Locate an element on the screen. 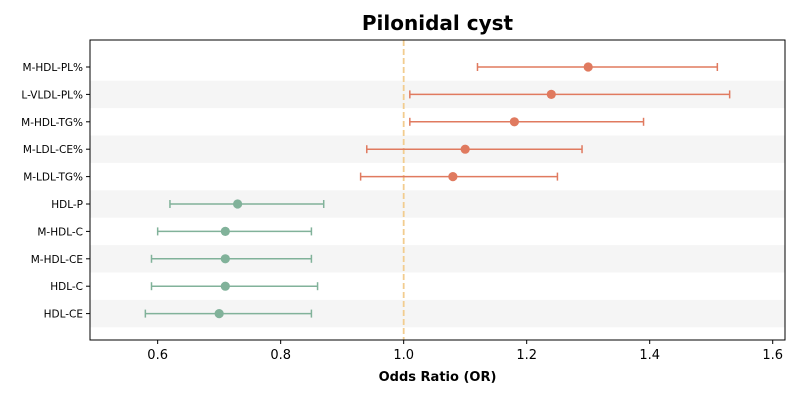 Image resolution: width=800 pixels, height=400 pixels. forest-row-m-hdl-pl- is located at coordinates (597, 67).